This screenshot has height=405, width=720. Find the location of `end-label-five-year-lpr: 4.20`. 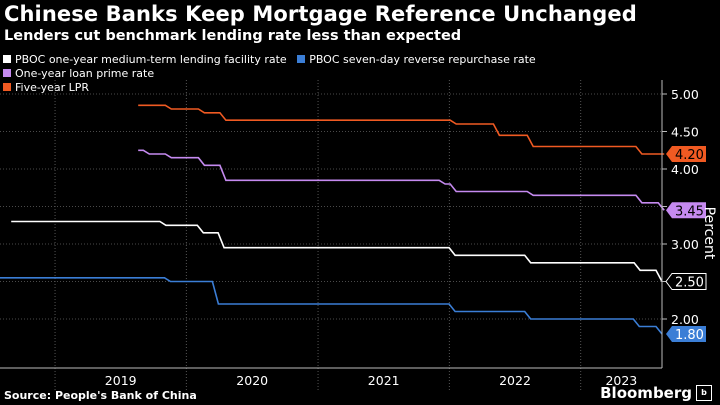

end-label-five-year-lpr: 4.20 is located at coordinates (686, 154).